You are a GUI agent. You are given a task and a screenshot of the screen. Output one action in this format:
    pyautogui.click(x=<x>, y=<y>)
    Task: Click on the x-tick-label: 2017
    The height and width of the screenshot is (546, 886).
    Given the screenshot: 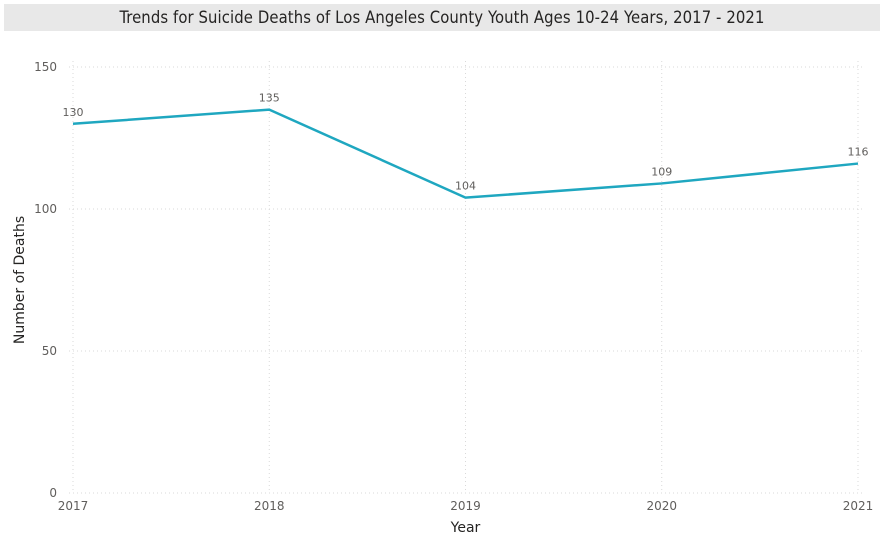 What is the action you would take?
    pyautogui.click(x=73, y=506)
    